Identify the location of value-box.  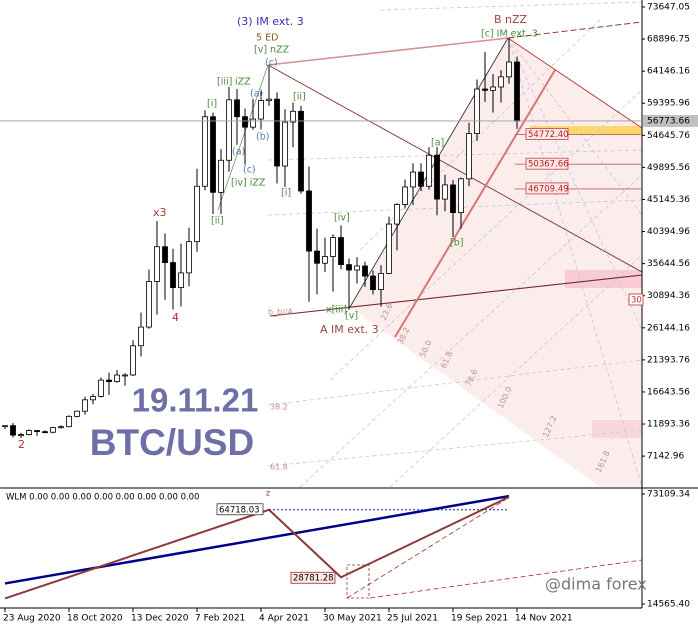
(313, 577).